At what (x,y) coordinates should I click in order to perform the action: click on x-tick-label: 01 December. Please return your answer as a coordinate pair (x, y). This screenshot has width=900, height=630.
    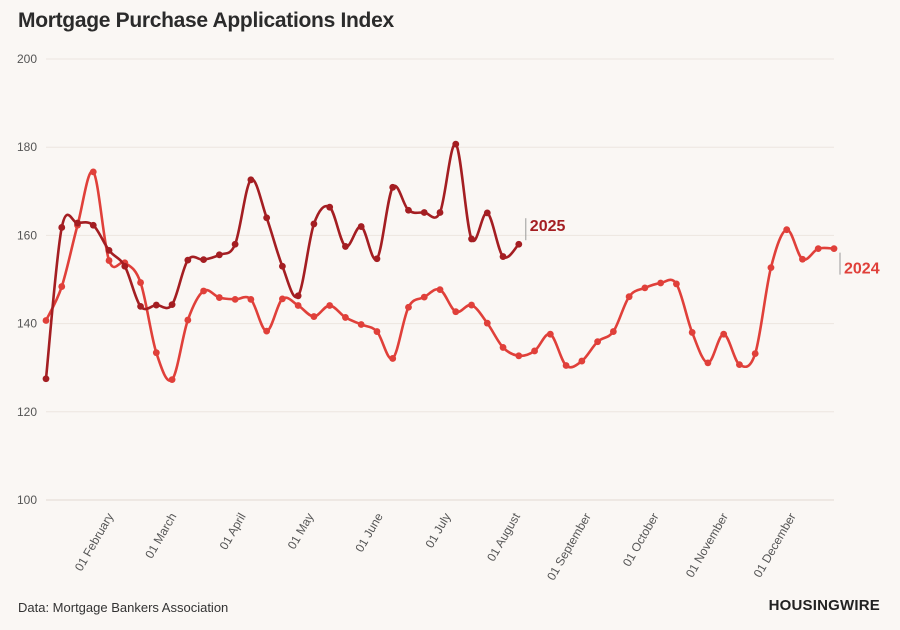
    Looking at the image, I should click on (775, 545).